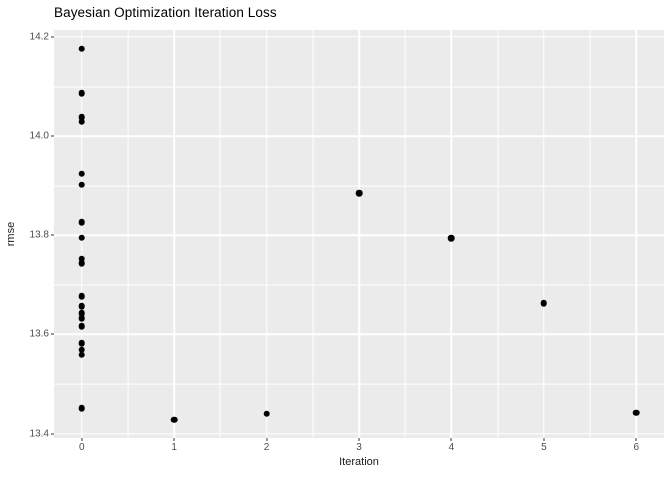 The image size is (672, 480). I want to click on y-tick-label: 13.4, so click(39, 434).